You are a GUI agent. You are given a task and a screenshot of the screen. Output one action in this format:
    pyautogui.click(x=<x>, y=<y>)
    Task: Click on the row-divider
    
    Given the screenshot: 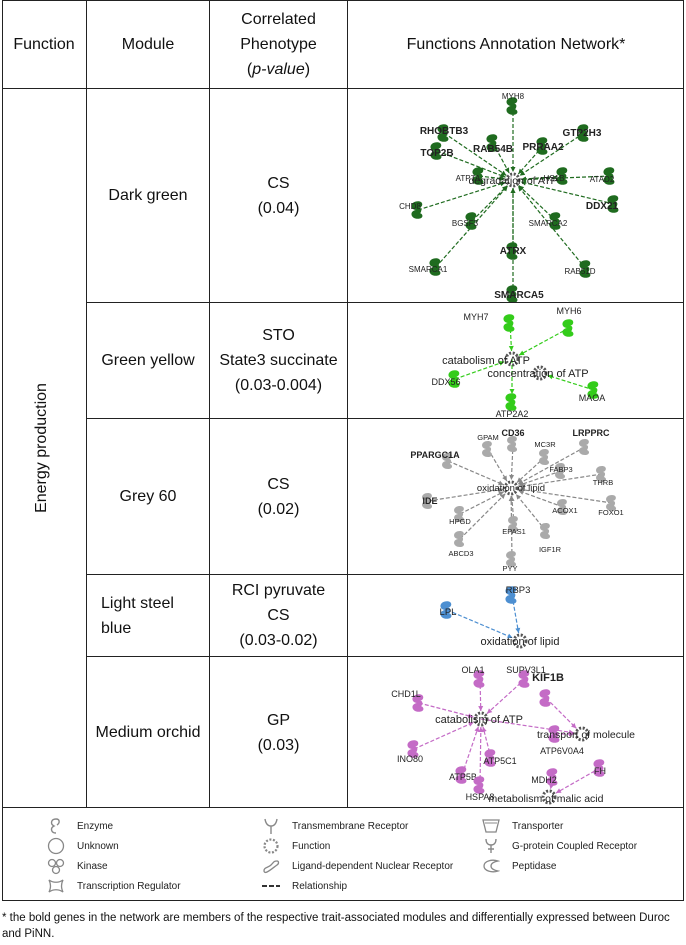 What is the action you would take?
    pyautogui.click(x=343, y=88)
    